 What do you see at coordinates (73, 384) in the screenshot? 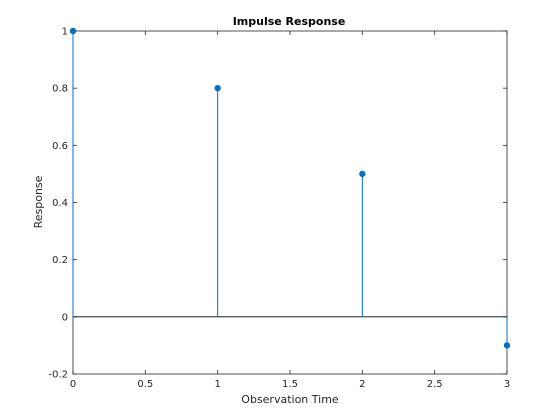
I see `x-tick-label: 0` at bounding box center [73, 384].